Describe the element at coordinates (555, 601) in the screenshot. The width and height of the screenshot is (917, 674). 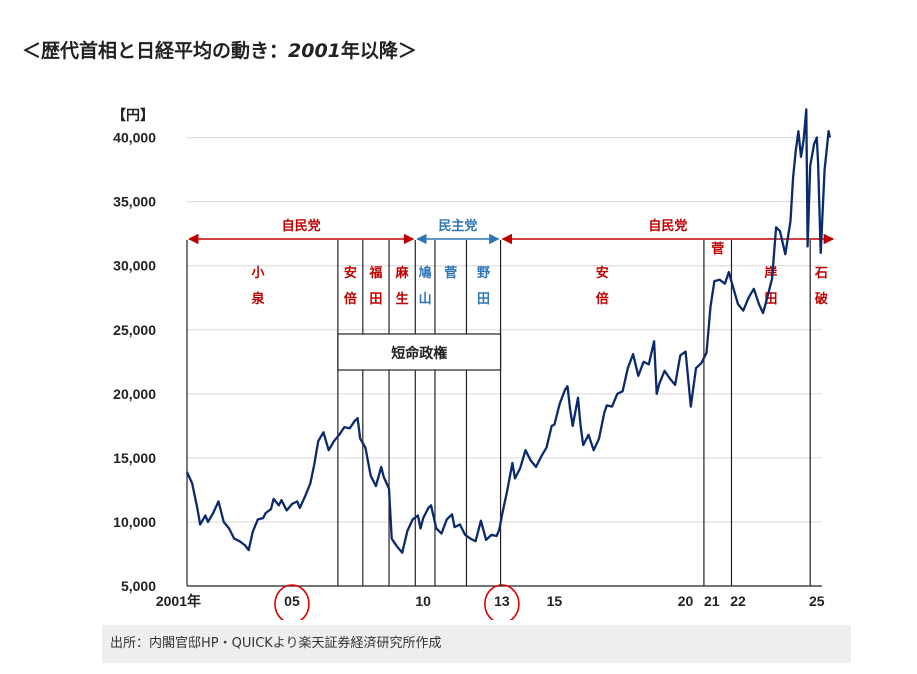
I see `x-tick-label: 15` at that location.